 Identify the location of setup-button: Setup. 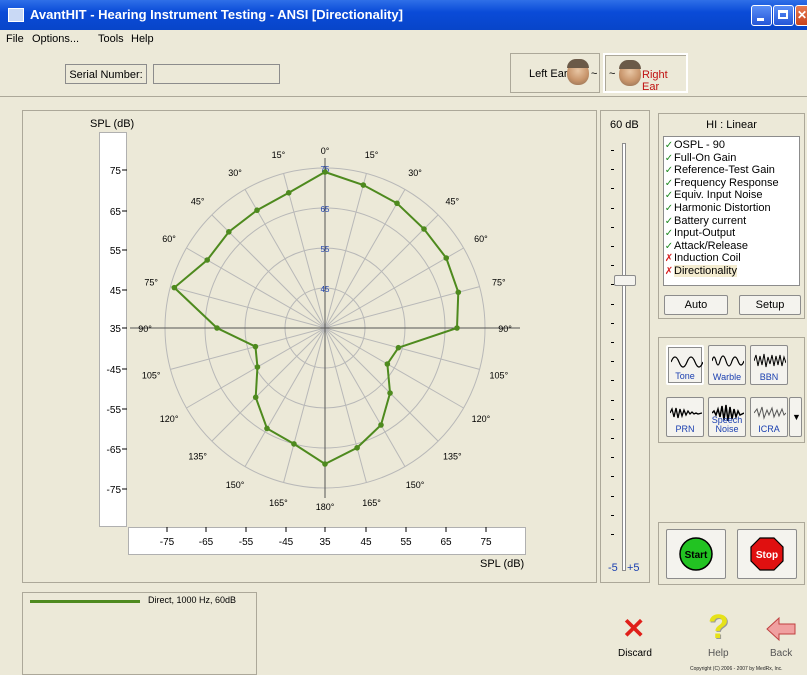
(770, 305).